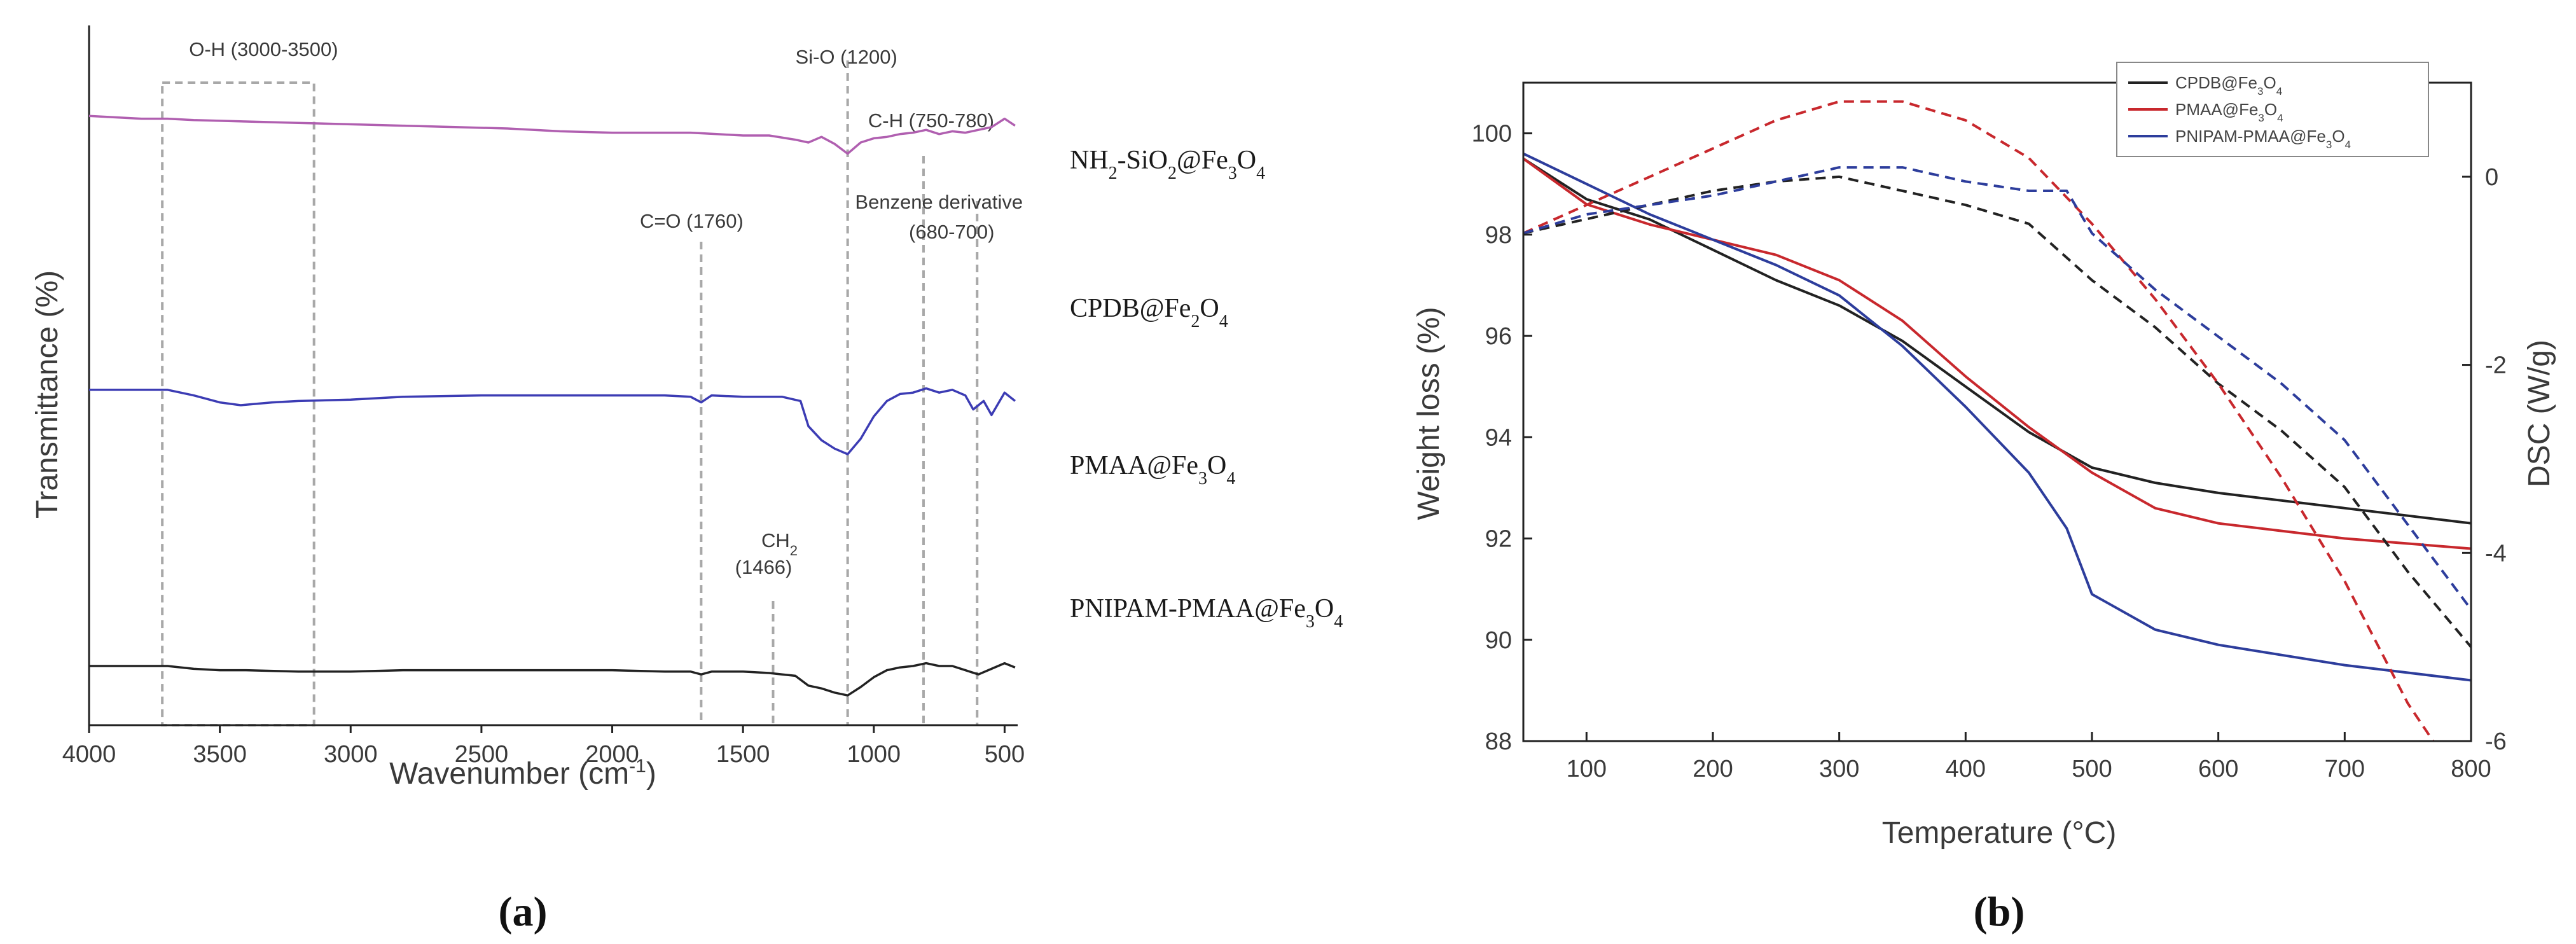  What do you see at coordinates (874, 754) in the screenshot?
I see `ftir-x-tick-label: 1000` at bounding box center [874, 754].